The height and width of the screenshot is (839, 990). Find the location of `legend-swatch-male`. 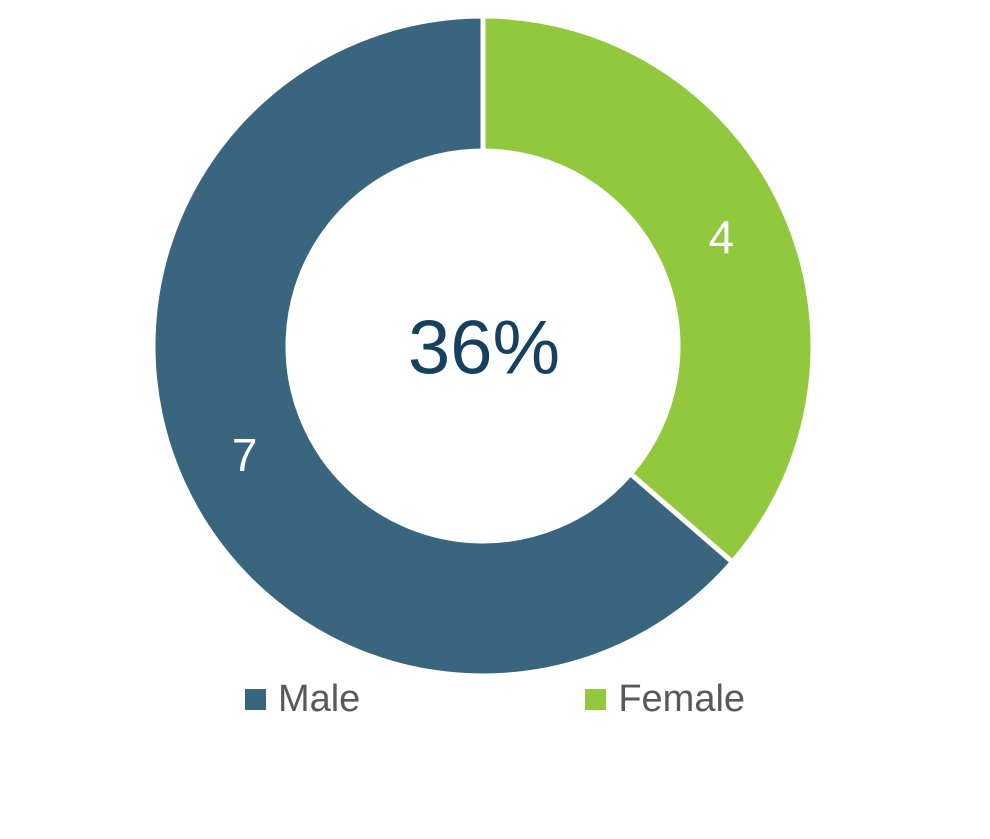

legend-swatch-male is located at coordinates (255, 699).